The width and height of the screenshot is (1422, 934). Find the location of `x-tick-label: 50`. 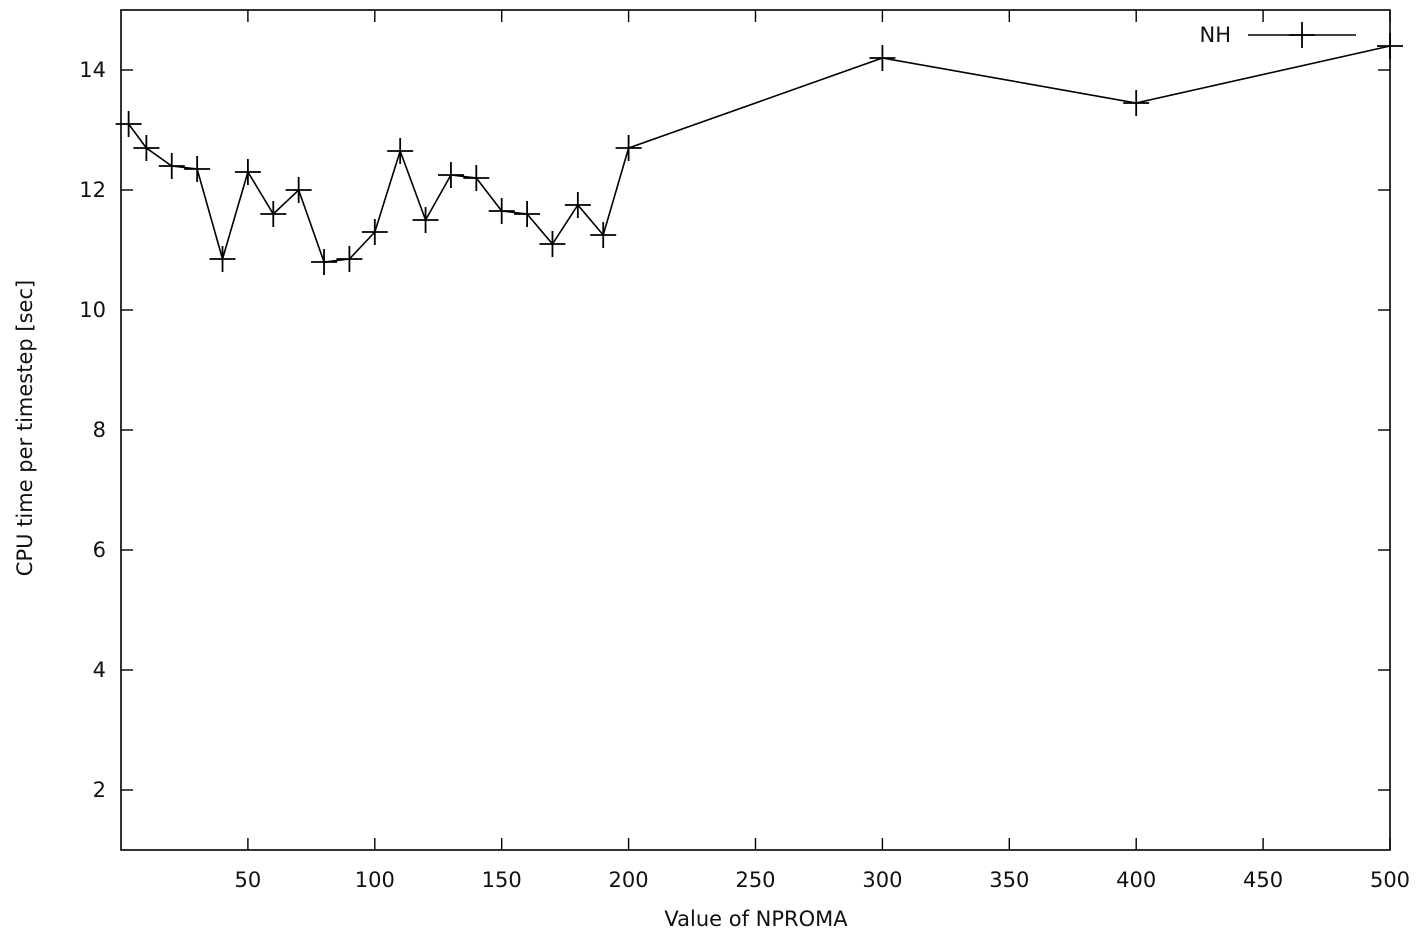

x-tick-label: 50 is located at coordinates (248, 880).